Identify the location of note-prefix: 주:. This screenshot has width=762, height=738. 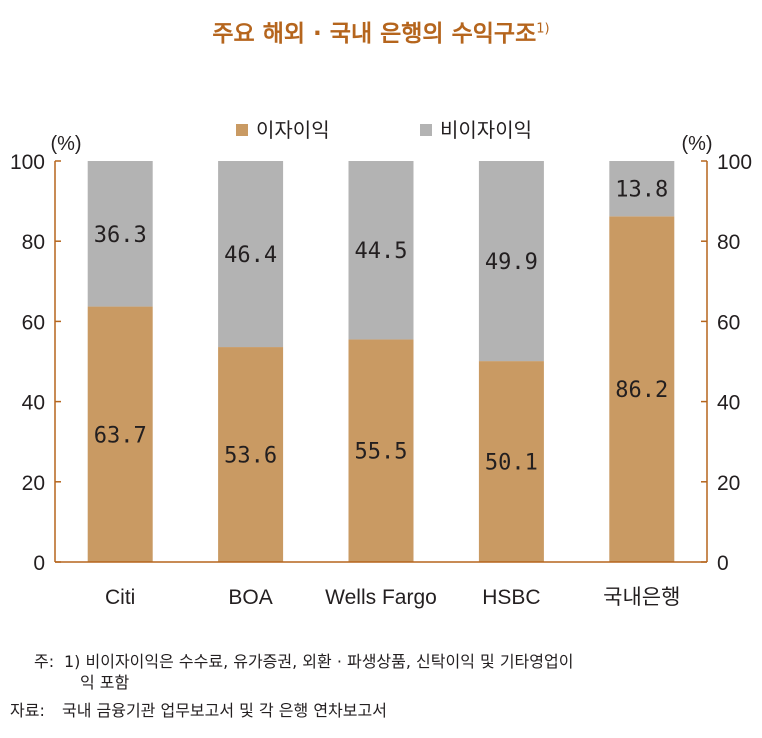
(44, 661).